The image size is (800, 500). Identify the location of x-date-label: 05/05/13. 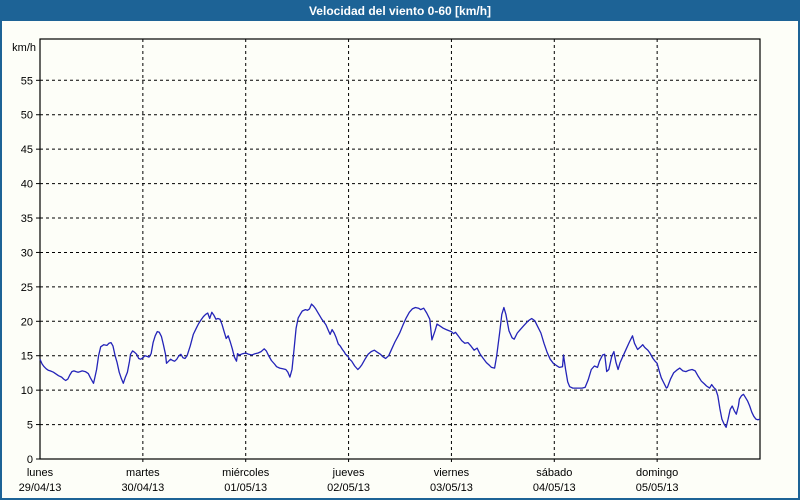
(657, 488).